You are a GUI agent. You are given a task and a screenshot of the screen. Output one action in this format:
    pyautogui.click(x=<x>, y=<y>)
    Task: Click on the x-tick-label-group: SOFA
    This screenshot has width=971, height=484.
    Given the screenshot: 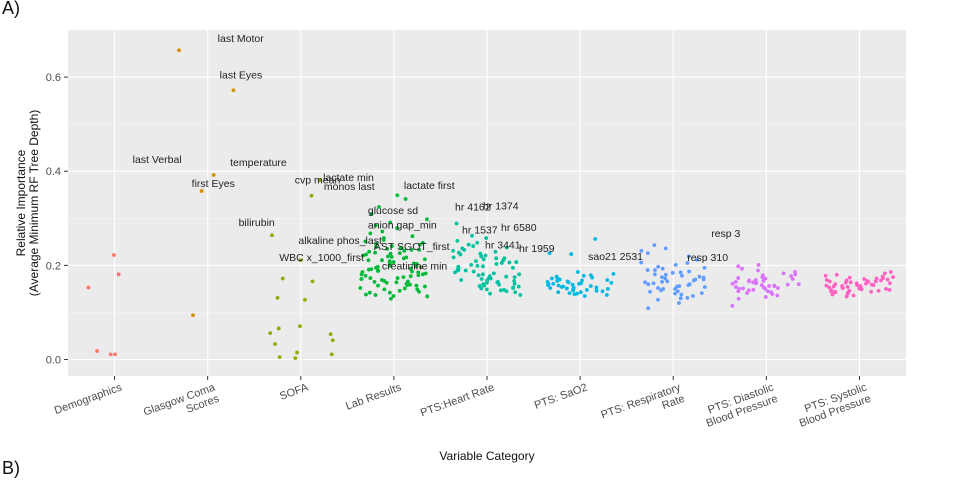 What is the action you would take?
    pyautogui.click(x=294, y=392)
    